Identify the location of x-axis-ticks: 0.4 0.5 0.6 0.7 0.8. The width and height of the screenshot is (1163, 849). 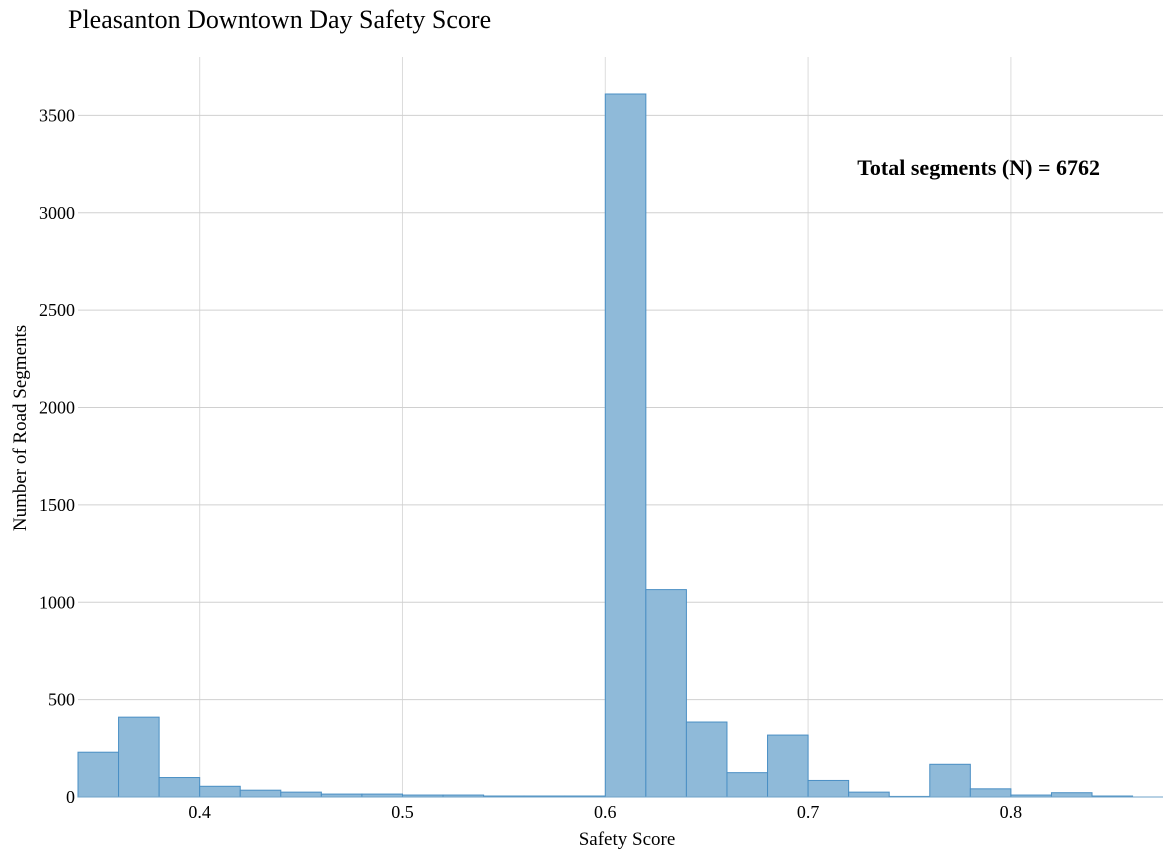
(605, 812).